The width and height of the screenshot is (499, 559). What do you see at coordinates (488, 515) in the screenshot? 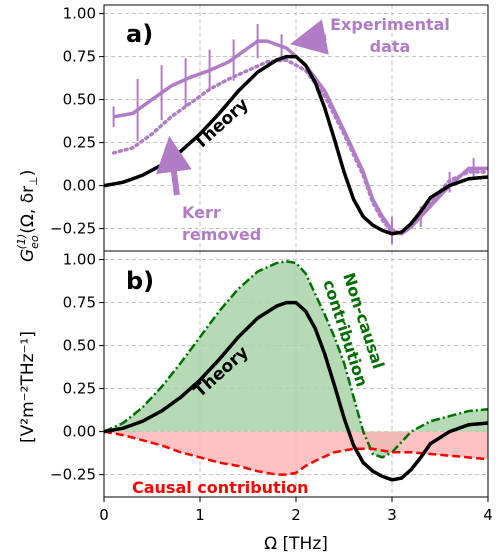
I see `x-tick-label: 4` at bounding box center [488, 515].